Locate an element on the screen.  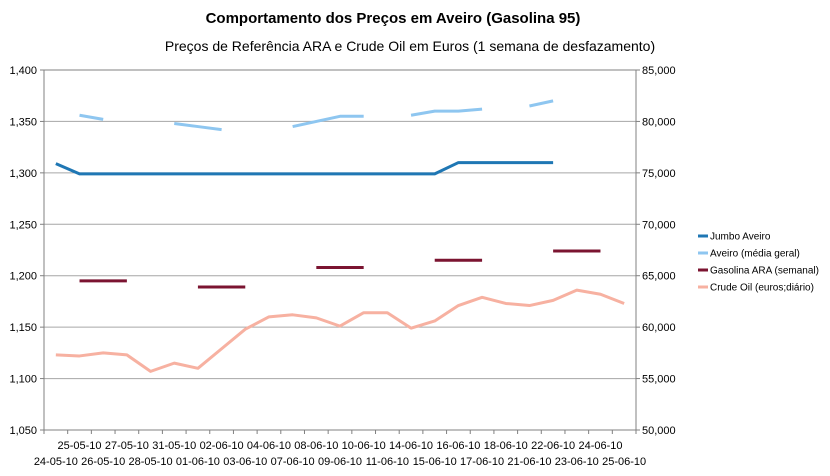
x-tick-label: 25-06-10 is located at coordinates (624, 462).